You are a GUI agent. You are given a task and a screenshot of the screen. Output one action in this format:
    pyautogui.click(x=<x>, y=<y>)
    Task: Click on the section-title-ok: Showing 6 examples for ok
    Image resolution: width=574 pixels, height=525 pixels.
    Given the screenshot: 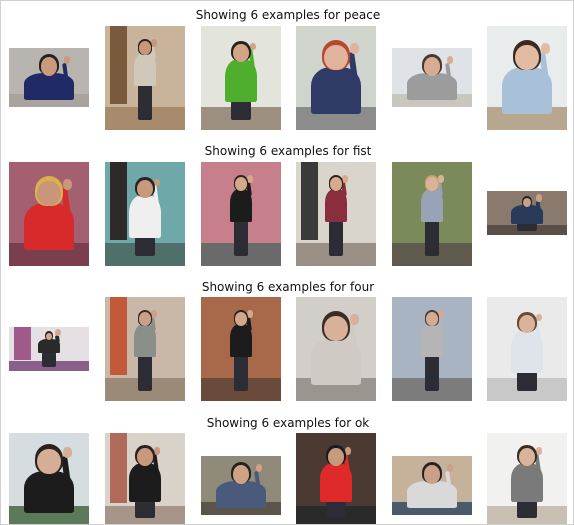 What is the action you would take?
    pyautogui.click(x=288, y=423)
    